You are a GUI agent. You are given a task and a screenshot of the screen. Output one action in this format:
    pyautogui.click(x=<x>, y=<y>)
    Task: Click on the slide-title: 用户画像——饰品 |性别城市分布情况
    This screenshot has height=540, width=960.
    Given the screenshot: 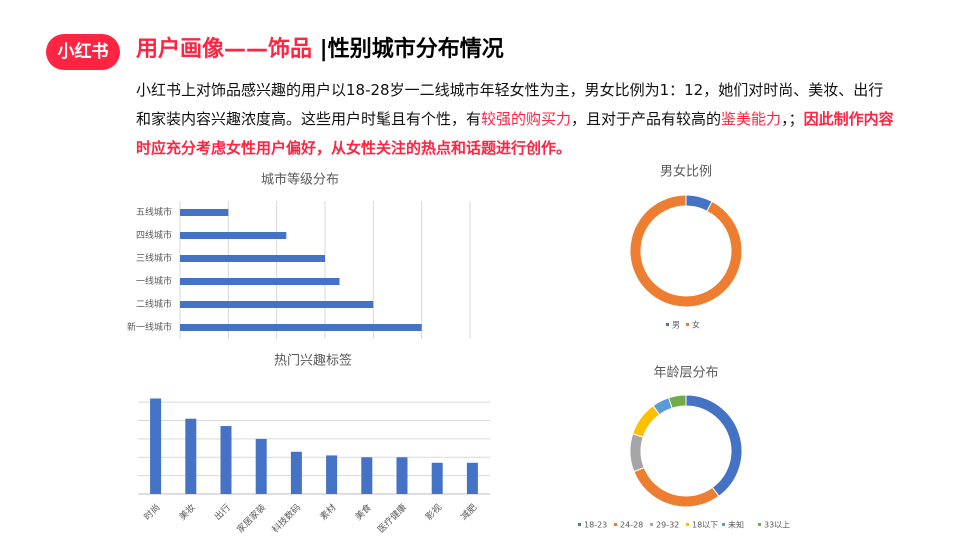 What is the action you would take?
    pyautogui.click(x=320, y=50)
    